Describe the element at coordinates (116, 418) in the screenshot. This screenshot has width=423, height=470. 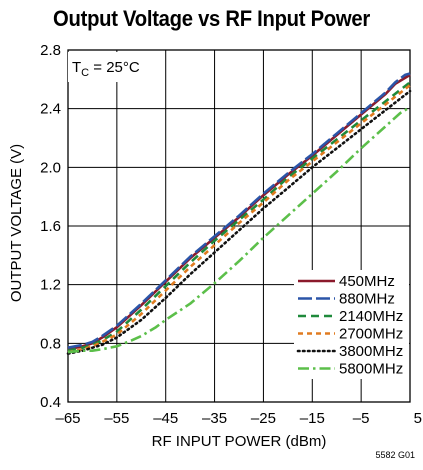
I see `x-tick-label: –55` at that location.